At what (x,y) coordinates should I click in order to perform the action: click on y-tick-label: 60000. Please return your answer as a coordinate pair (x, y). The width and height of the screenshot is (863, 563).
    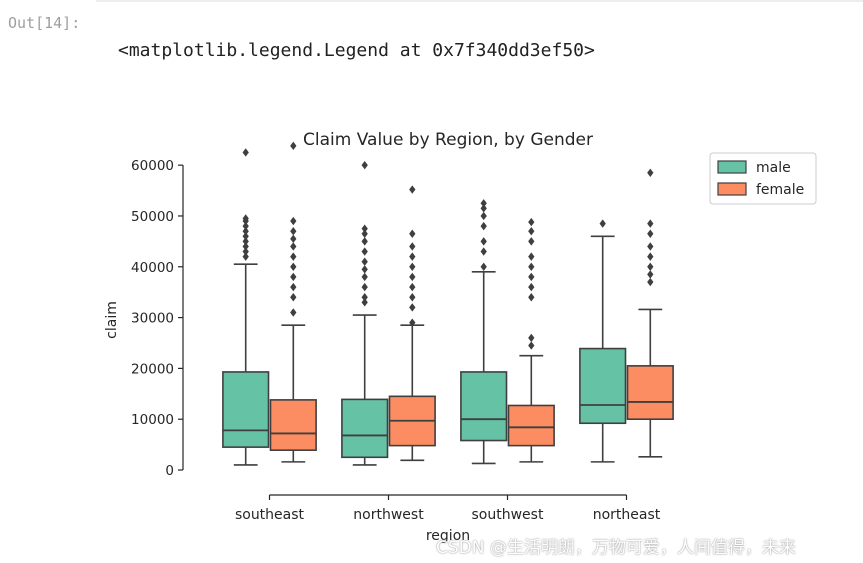
    Looking at the image, I should click on (152, 166).